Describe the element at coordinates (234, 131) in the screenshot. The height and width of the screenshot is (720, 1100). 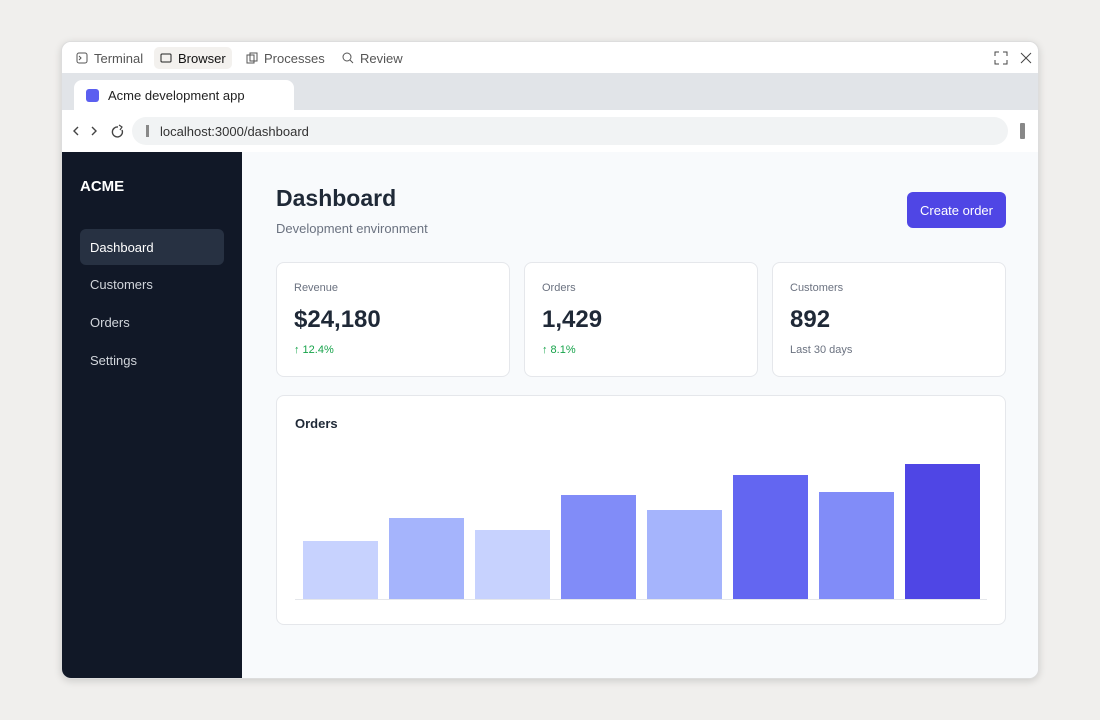
I see `url: localhost:3000/dashboard` at that location.